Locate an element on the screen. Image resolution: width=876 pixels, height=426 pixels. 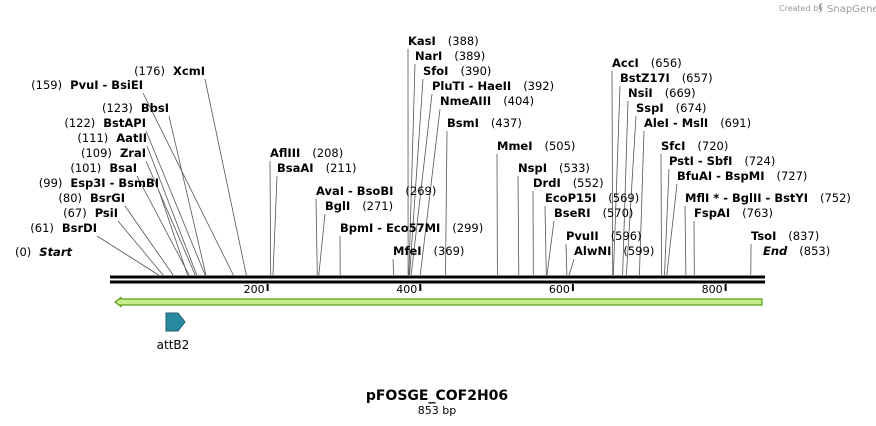
site-name: NspI is located at coordinates (532, 168).